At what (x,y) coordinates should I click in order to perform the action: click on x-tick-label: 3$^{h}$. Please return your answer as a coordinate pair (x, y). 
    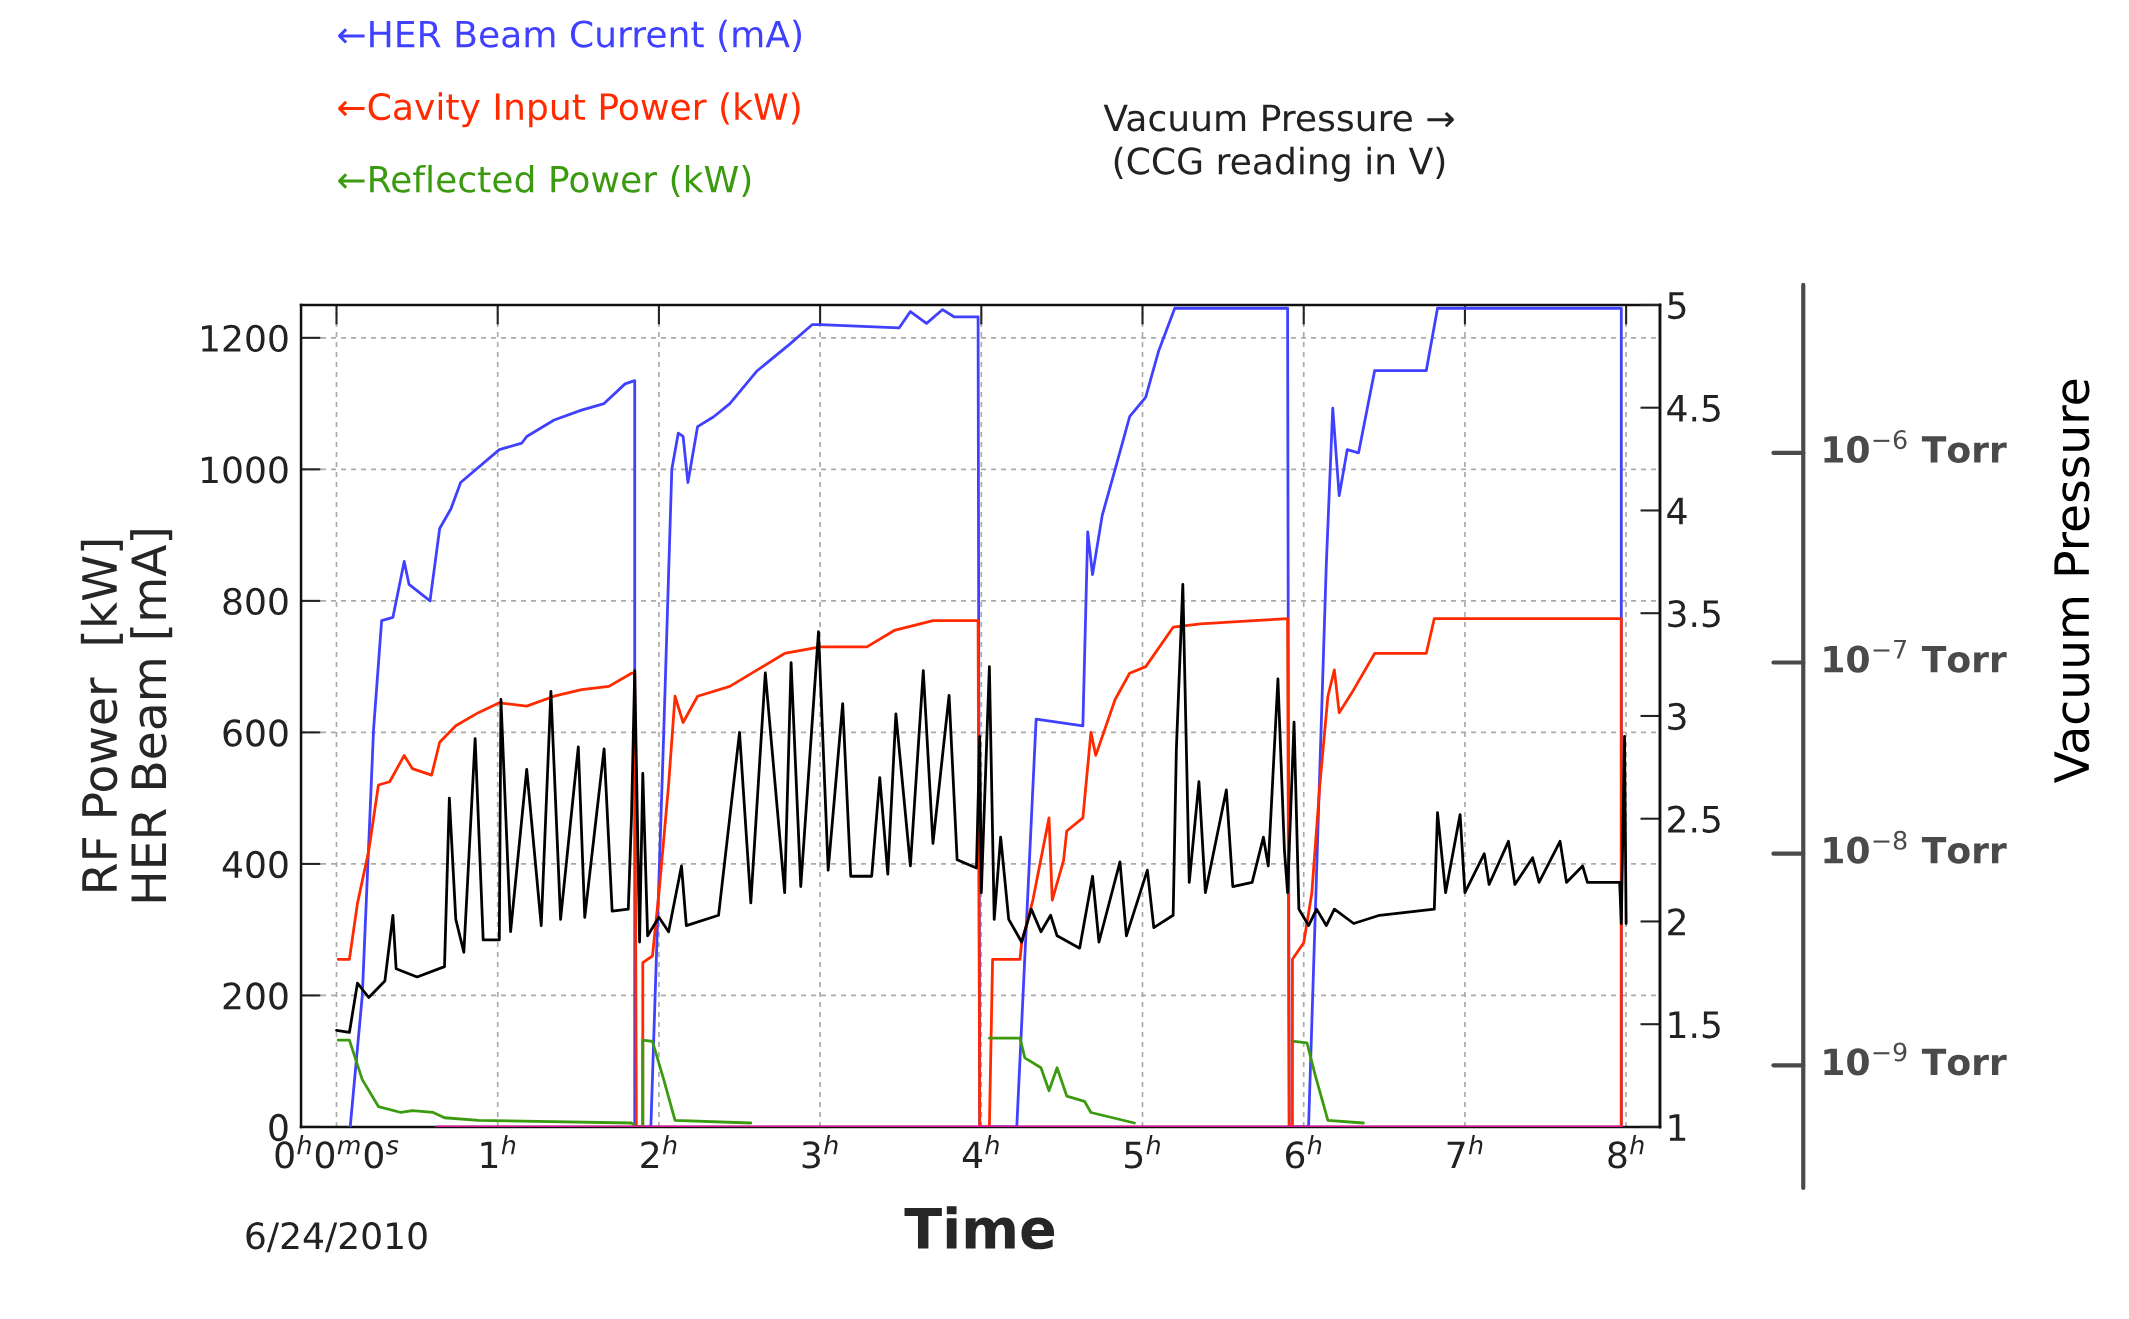
    Looking at the image, I should click on (820, 1152).